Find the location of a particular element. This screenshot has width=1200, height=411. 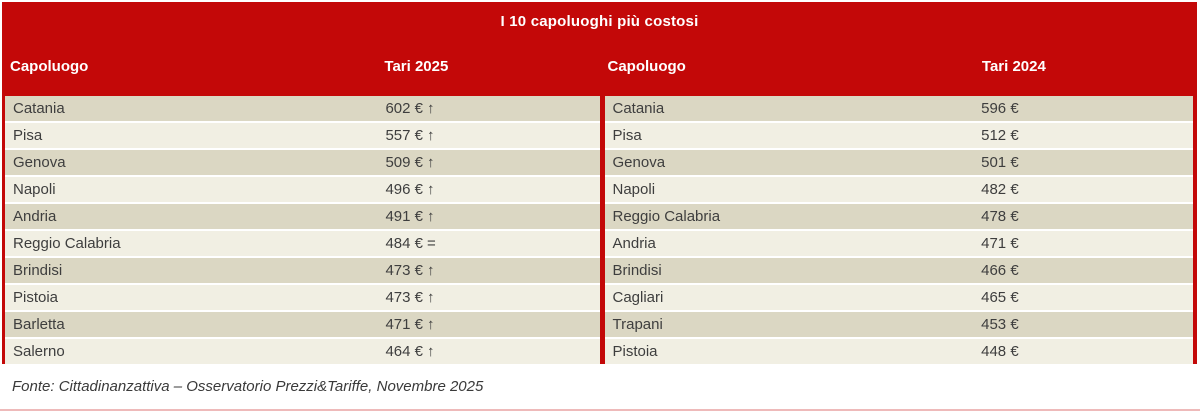

value-cell: 464 € ↑ is located at coordinates (409, 351).